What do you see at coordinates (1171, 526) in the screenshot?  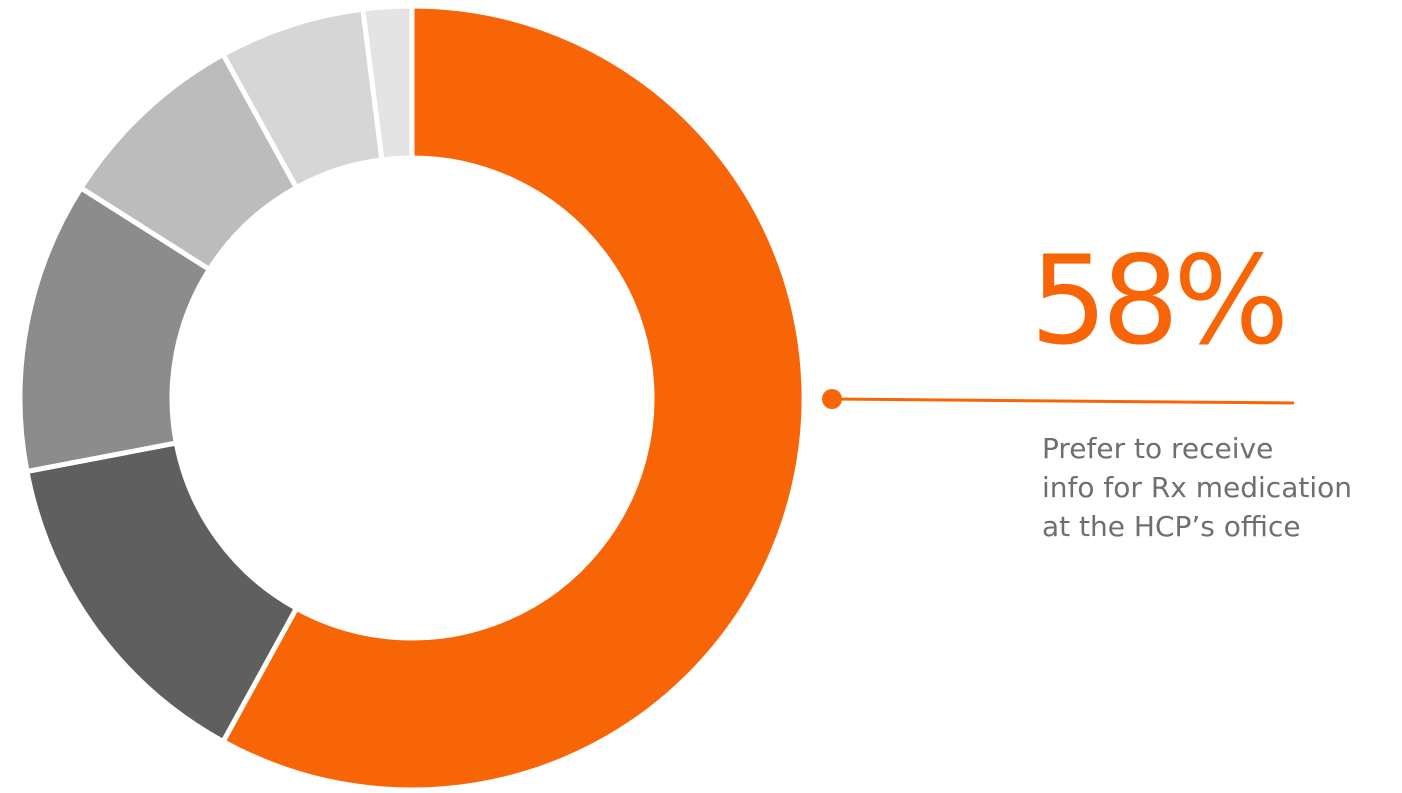 I see `callout-caption-line: at the HCP’s office` at bounding box center [1171, 526].